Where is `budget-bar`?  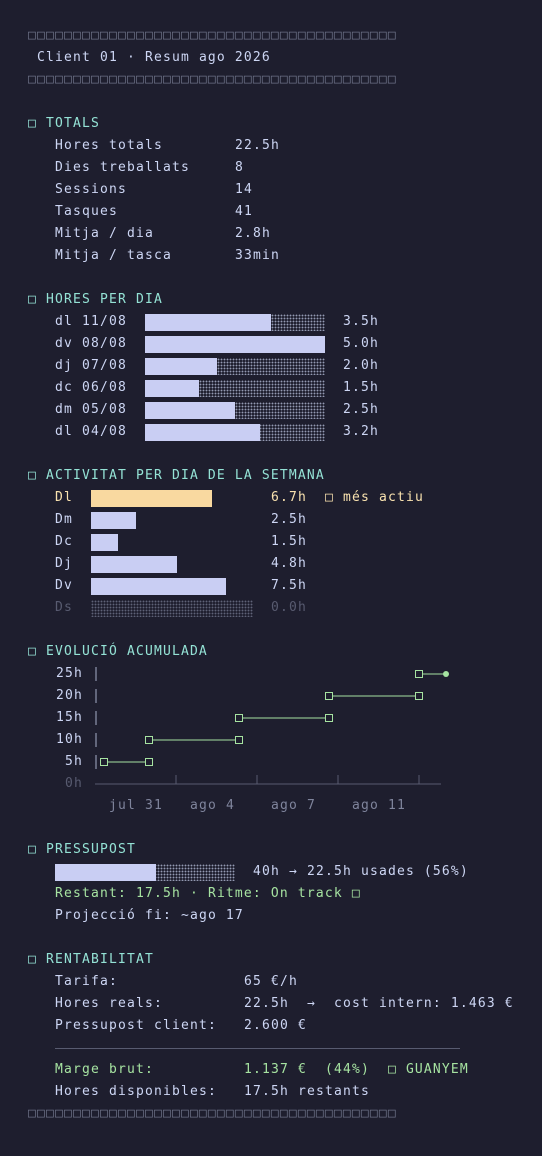
budget-bar is located at coordinates (106, 872).